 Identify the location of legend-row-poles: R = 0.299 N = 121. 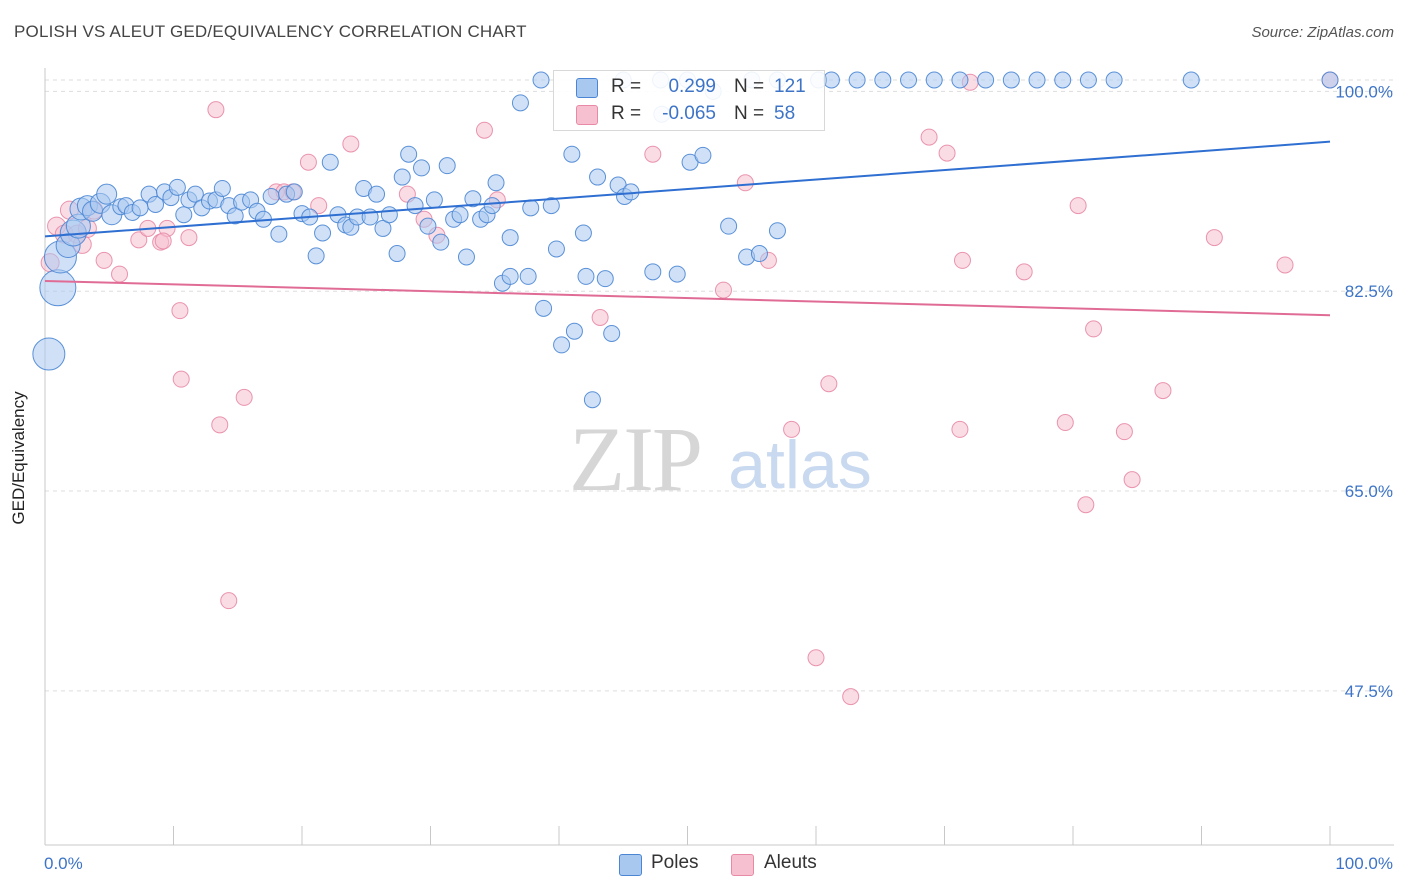
(689, 87).